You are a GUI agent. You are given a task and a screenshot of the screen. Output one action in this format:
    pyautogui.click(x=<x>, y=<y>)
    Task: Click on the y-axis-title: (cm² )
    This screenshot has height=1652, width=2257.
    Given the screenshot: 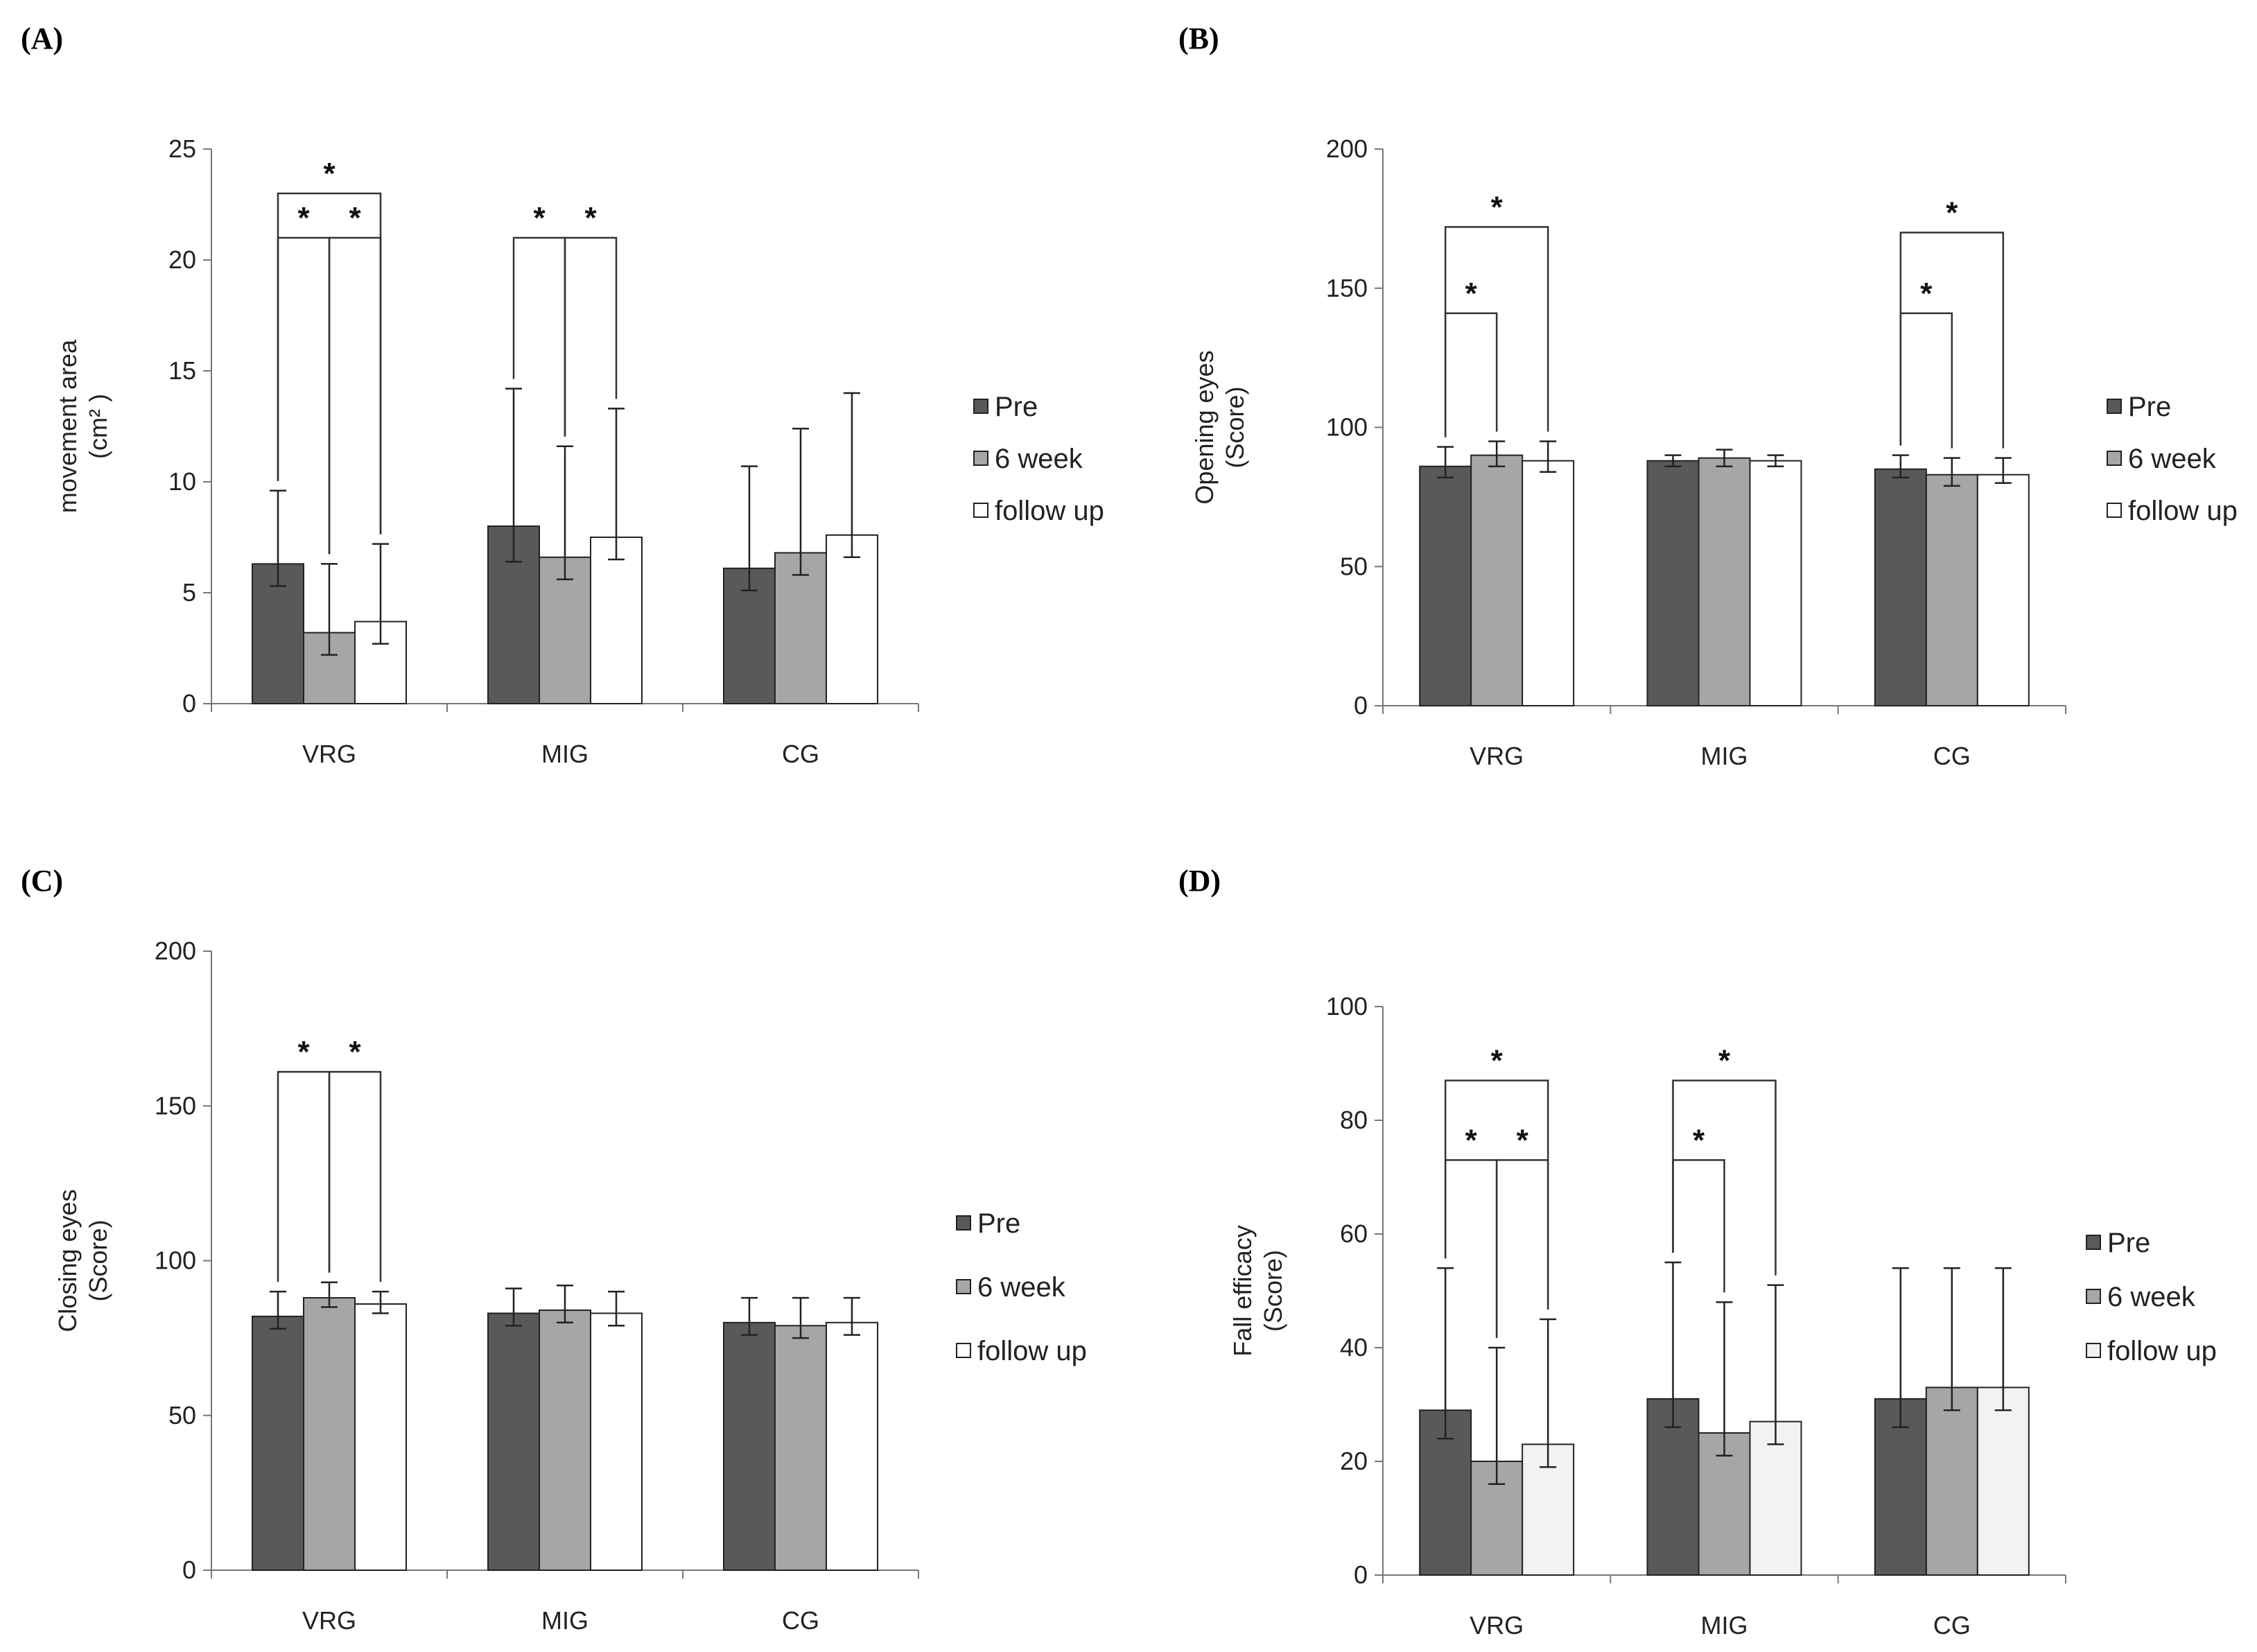 What is the action you would take?
    pyautogui.click(x=98, y=426)
    